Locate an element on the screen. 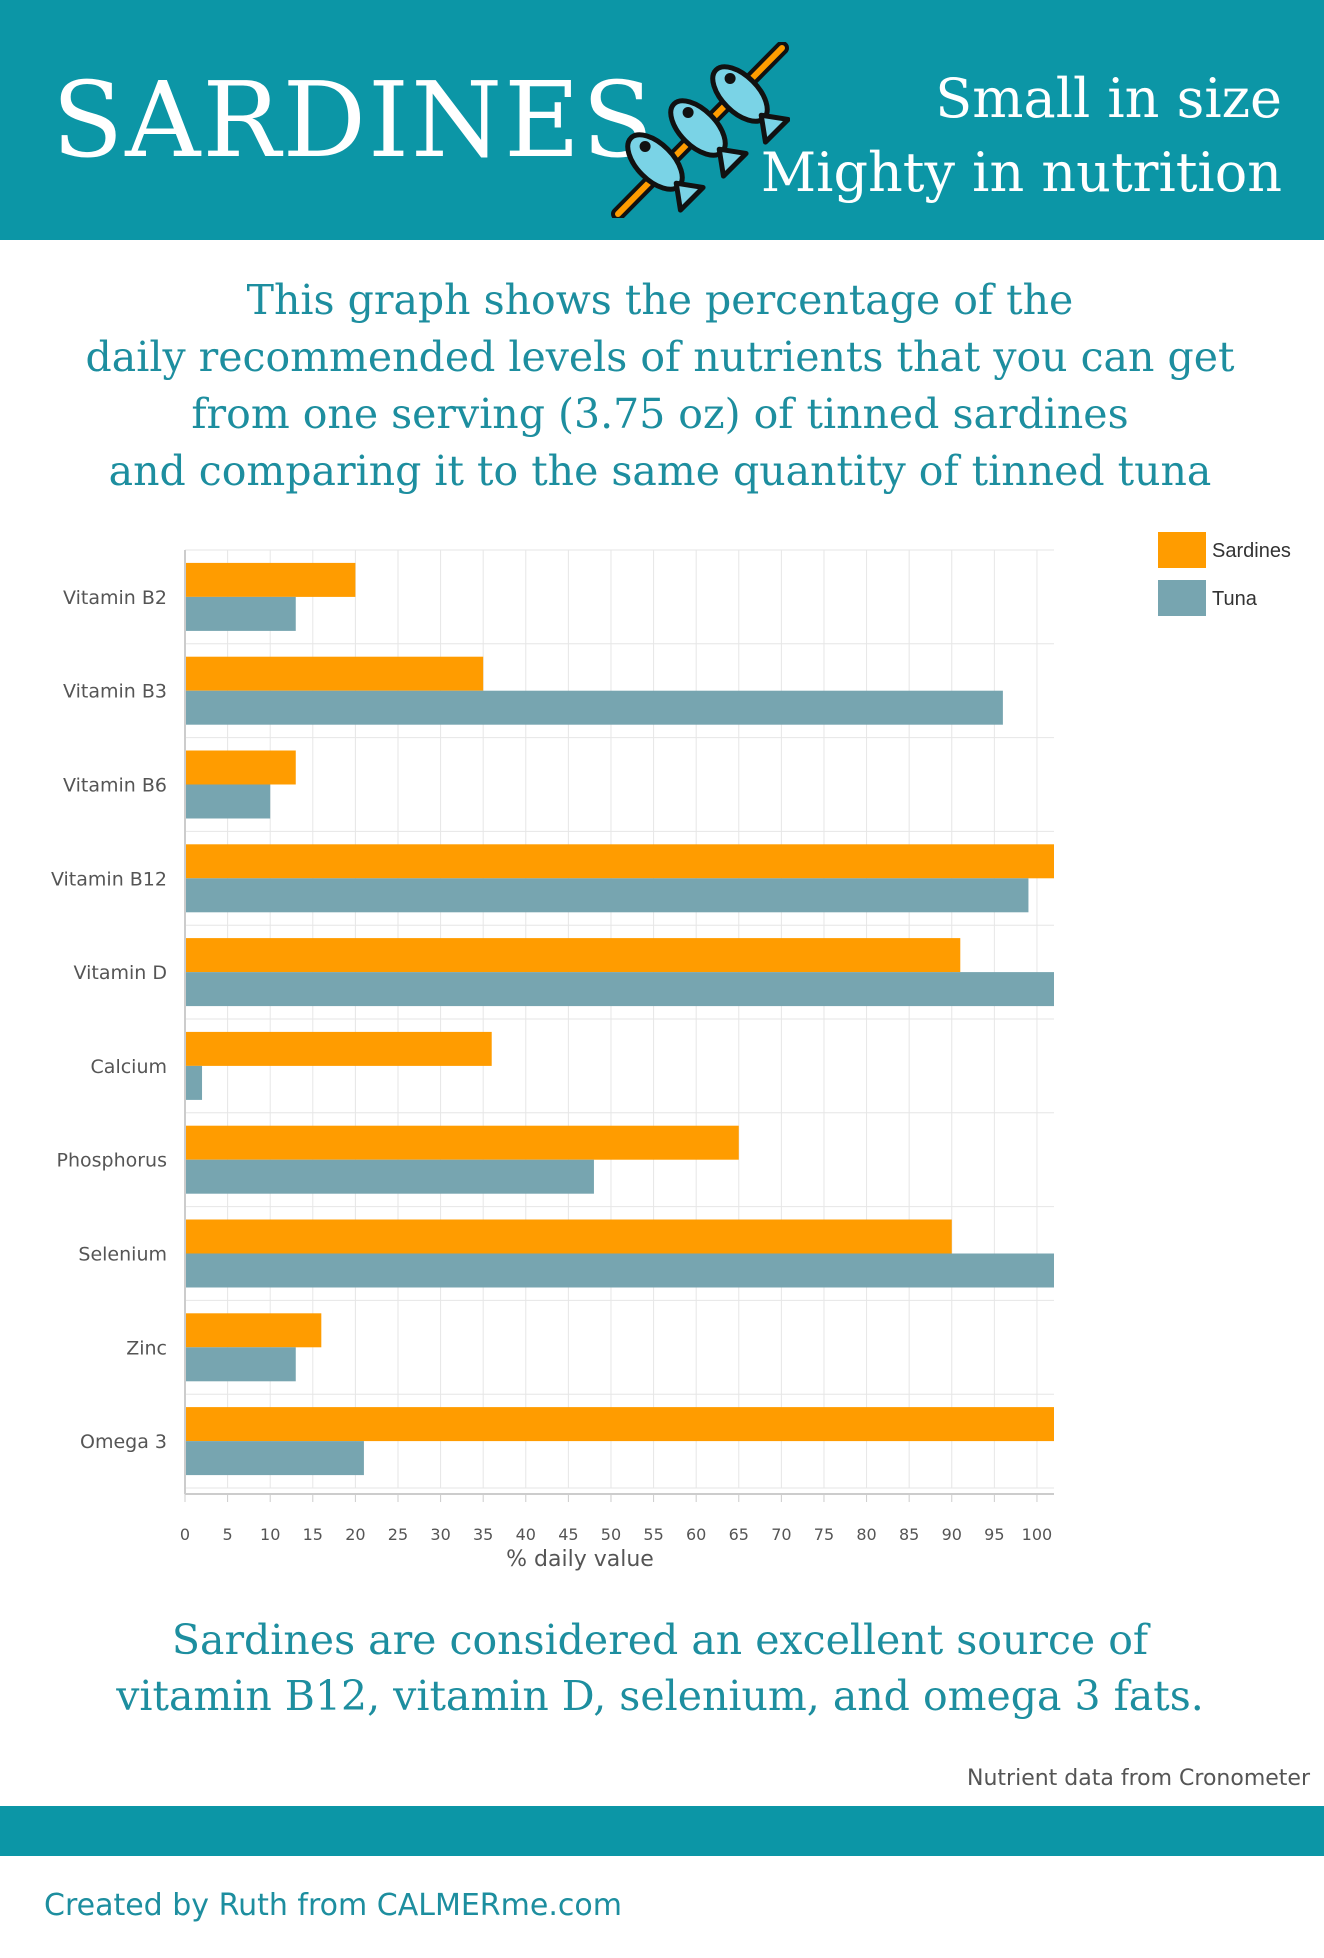  x-tick-label: 40 is located at coordinates (526, 1534).